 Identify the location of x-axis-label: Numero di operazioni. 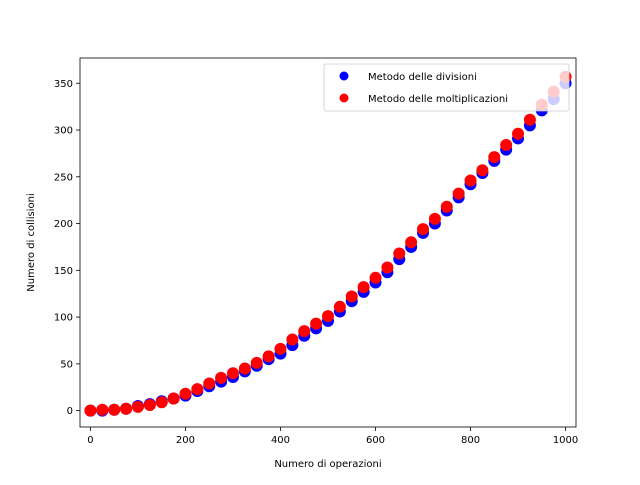
(327, 464).